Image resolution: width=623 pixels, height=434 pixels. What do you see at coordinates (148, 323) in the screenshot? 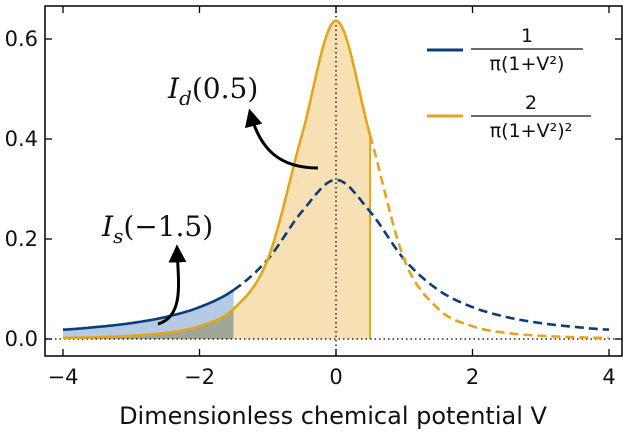
I see `shaded-region-overlap` at bounding box center [148, 323].